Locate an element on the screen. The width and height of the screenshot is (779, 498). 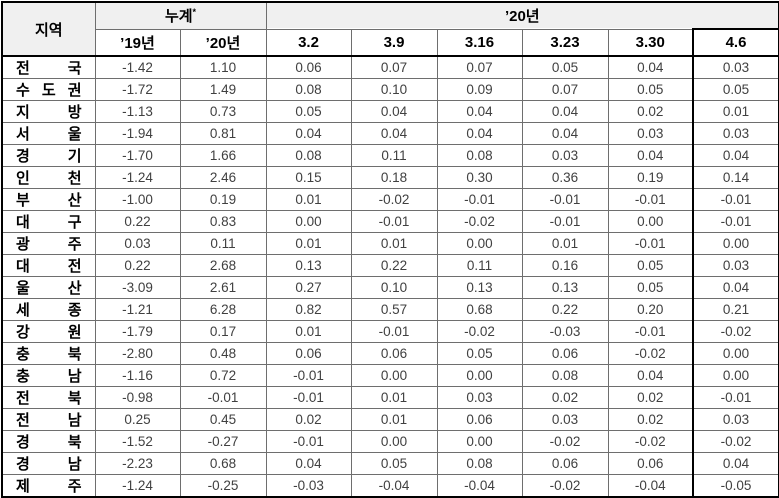
region-column-header: 지역 is located at coordinates (48, 29).